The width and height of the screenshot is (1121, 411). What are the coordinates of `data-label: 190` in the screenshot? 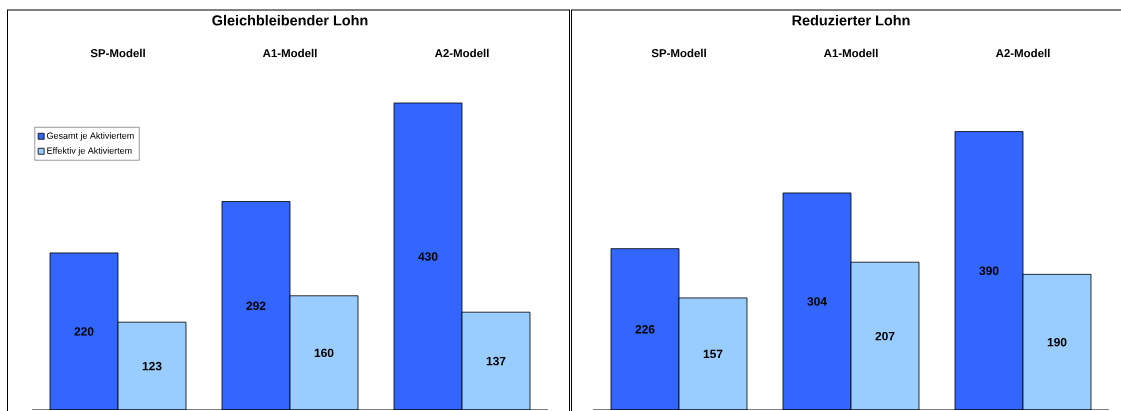 It's located at (1057, 342).